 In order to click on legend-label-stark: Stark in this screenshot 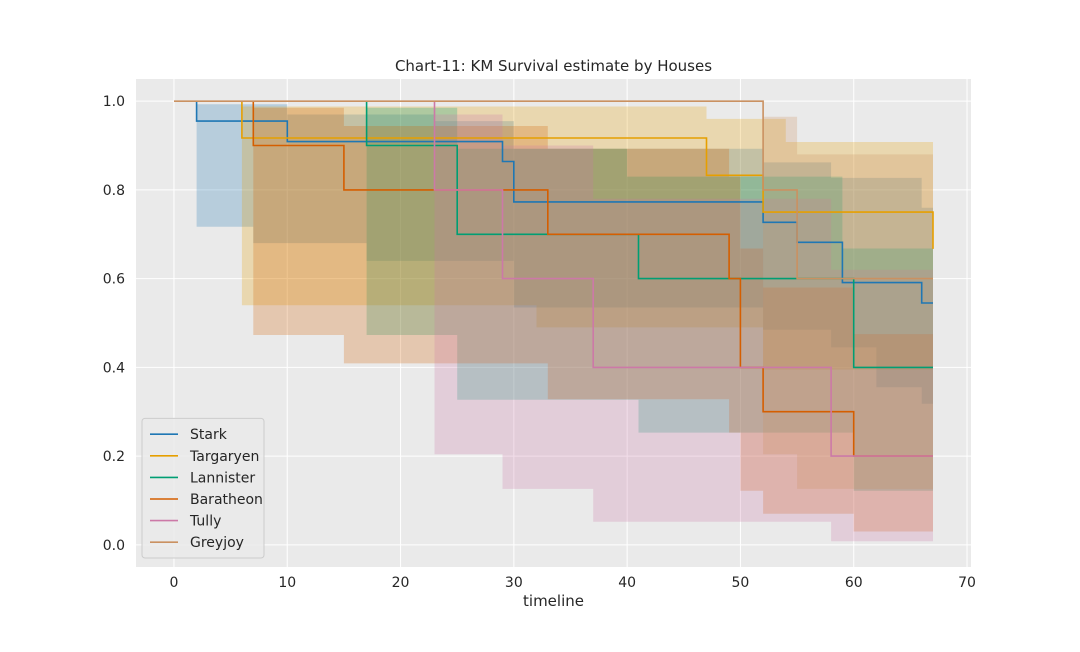, I will do `click(209, 435)`.